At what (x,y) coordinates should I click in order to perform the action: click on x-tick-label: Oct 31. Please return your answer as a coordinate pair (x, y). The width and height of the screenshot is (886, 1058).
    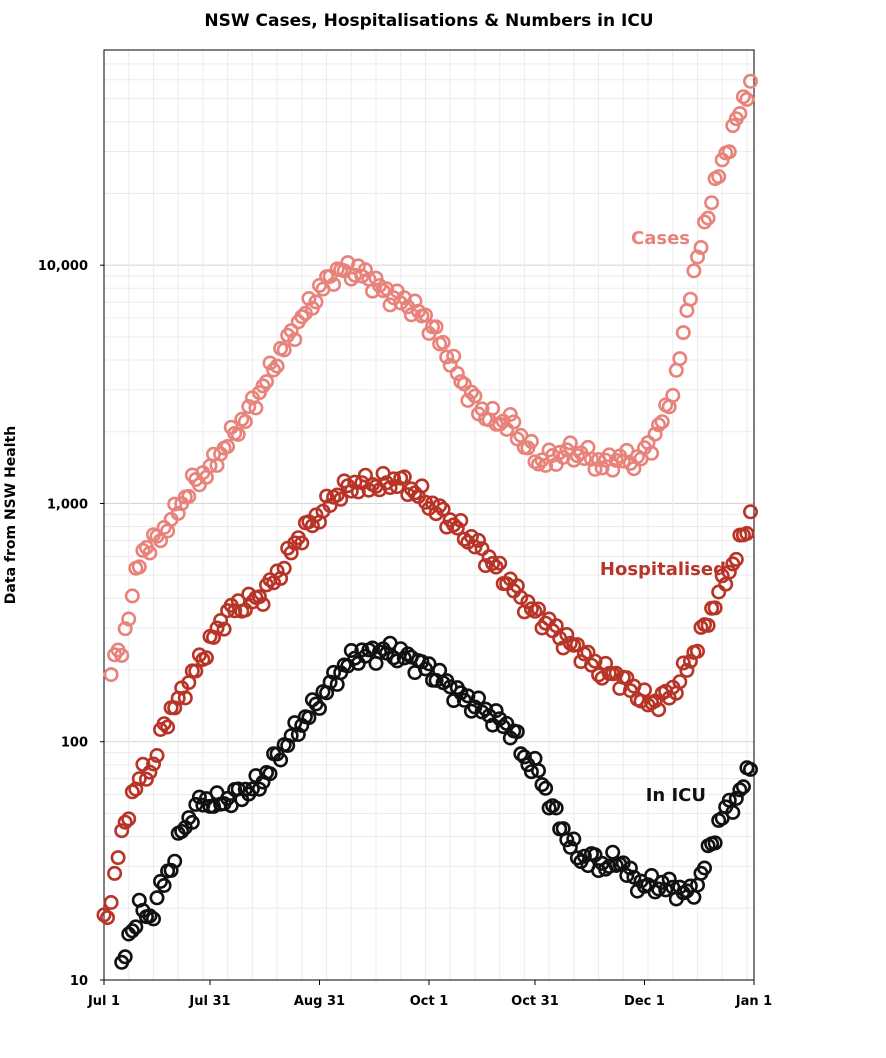
    Looking at the image, I should click on (535, 1001).